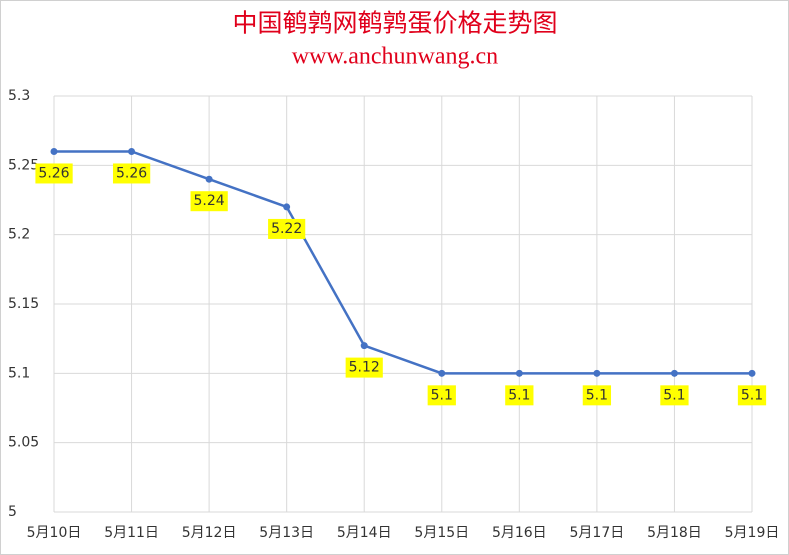 The width and height of the screenshot is (789, 555). Describe the element at coordinates (674, 533) in the screenshot. I see `x-tick-label: 5月18日` at that location.